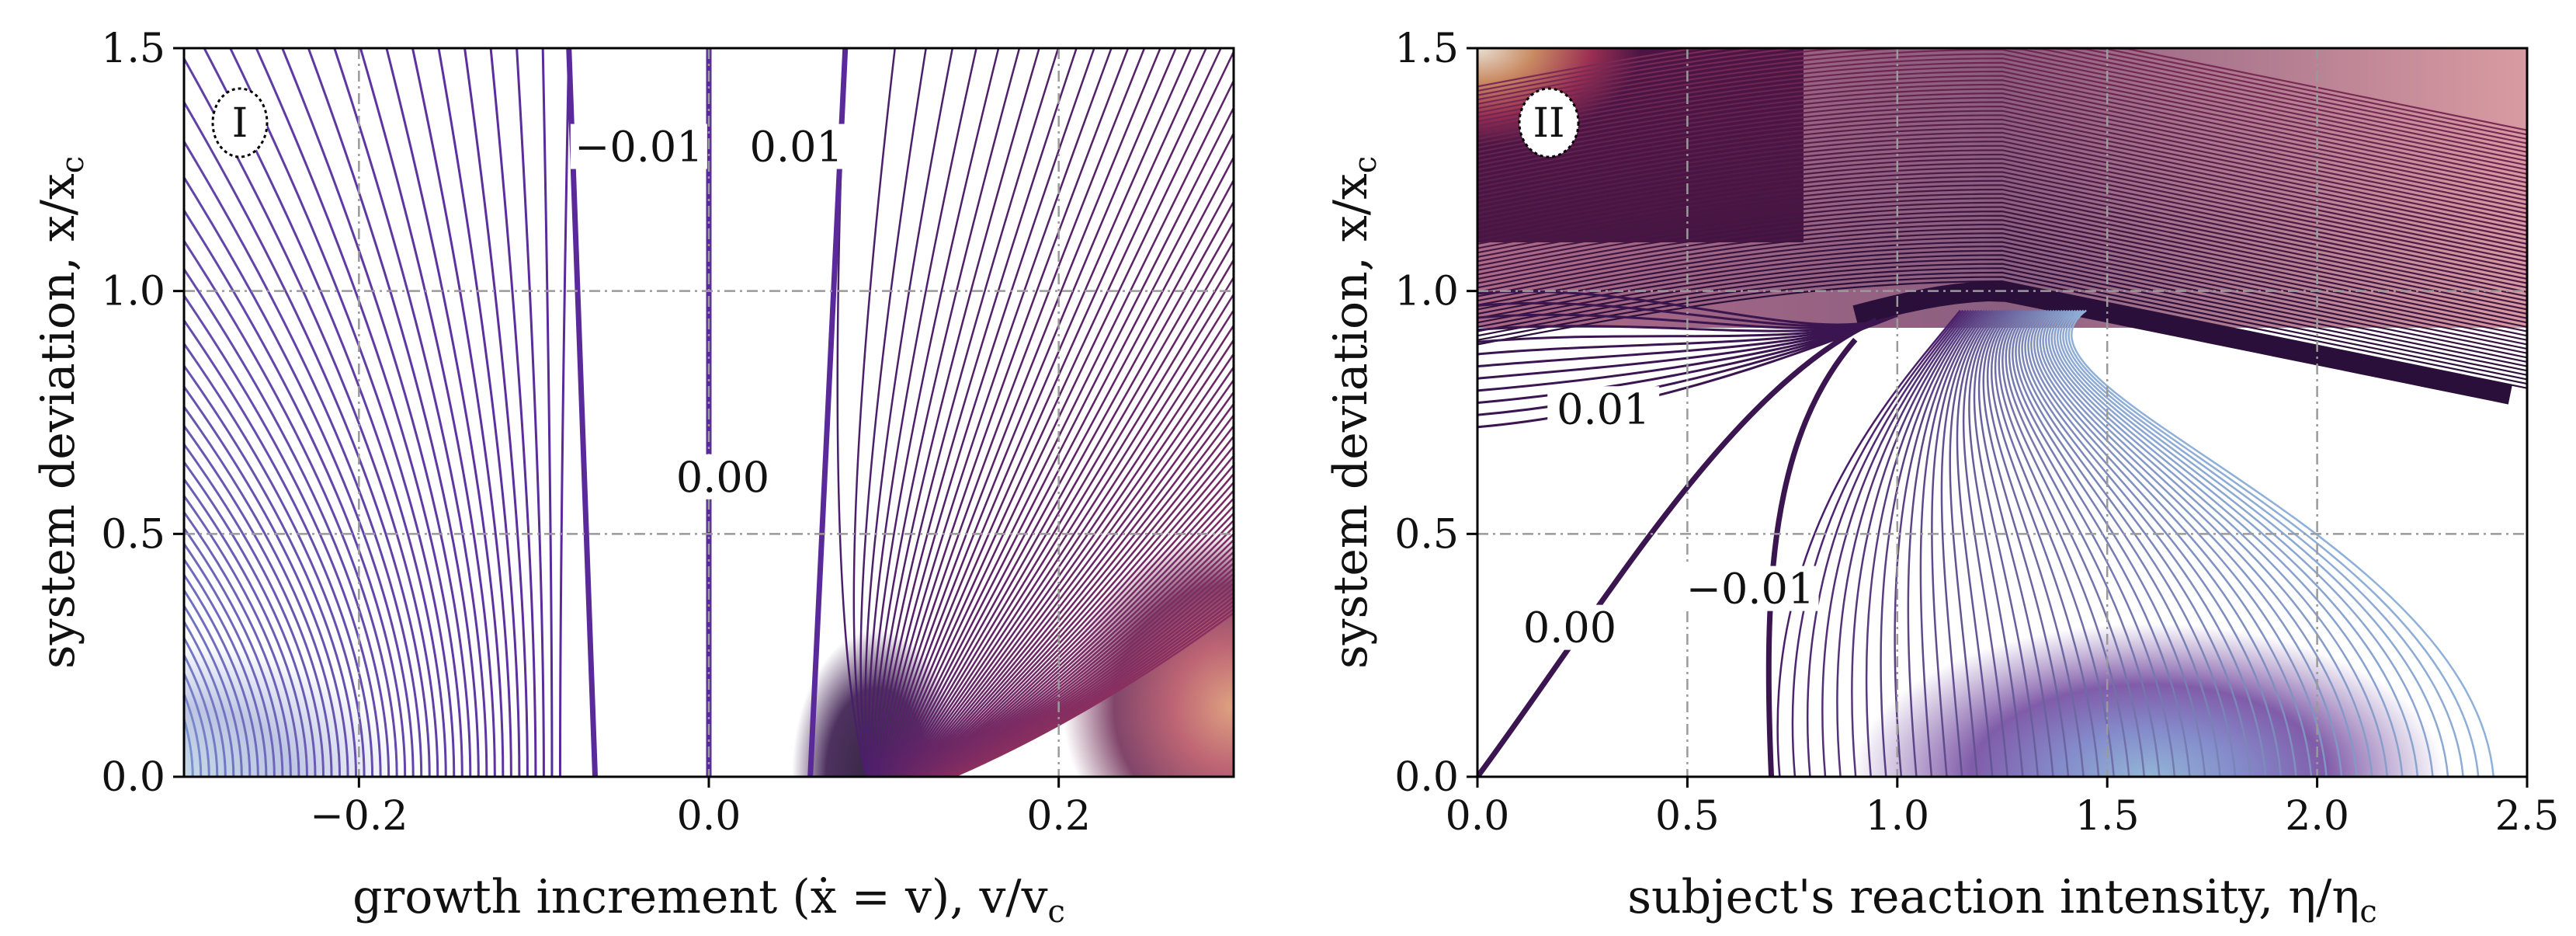 Image resolution: width=2576 pixels, height=936 pixels. What do you see at coordinates (1666, 518) in the screenshot?
I see `panel-2-contour-labels: 0.01 −0.01 0.00` at bounding box center [1666, 518].